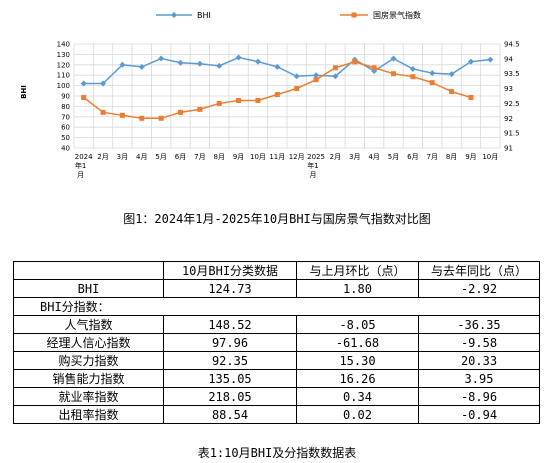 This screenshot has height=463, width=554. I want to click on table-cell: 218.05, so click(230, 396).